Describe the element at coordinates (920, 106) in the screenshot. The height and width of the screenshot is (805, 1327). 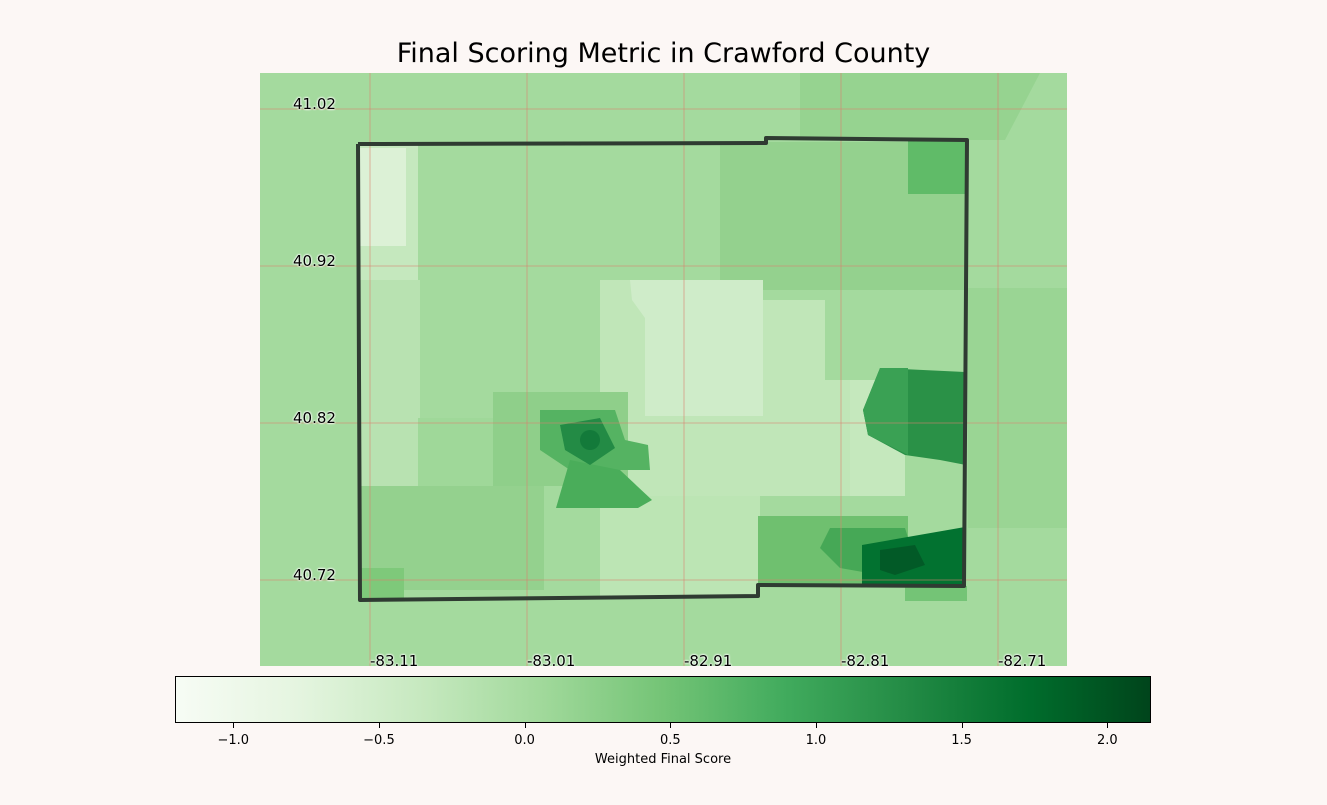
I see `region-northeast-outside` at that location.